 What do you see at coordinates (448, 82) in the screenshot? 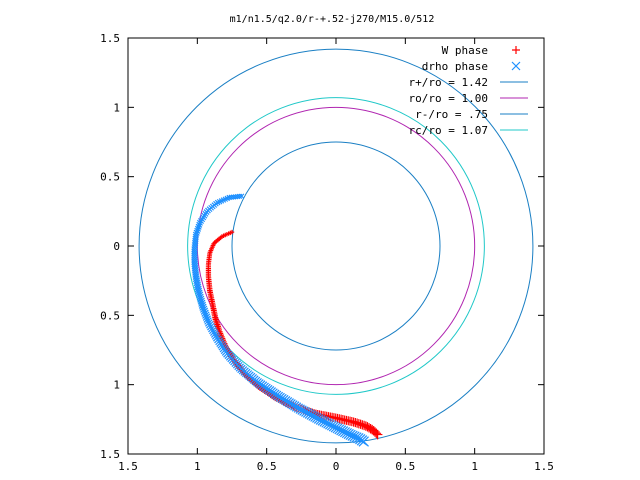
I see `legend-label: r+/ro = 1.42` at bounding box center [448, 82].